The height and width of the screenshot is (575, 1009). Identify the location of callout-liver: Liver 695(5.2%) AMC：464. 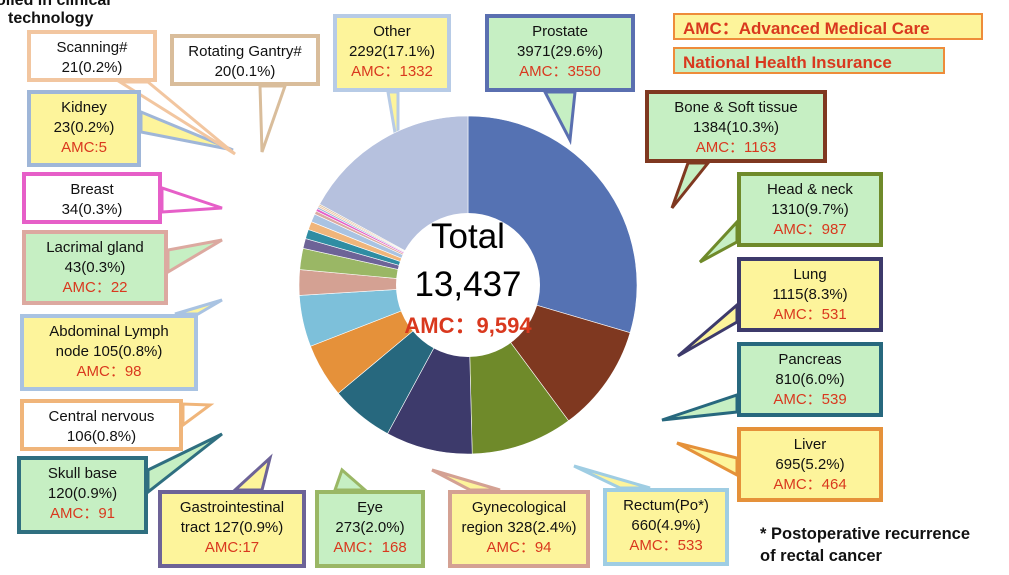
(810, 464).